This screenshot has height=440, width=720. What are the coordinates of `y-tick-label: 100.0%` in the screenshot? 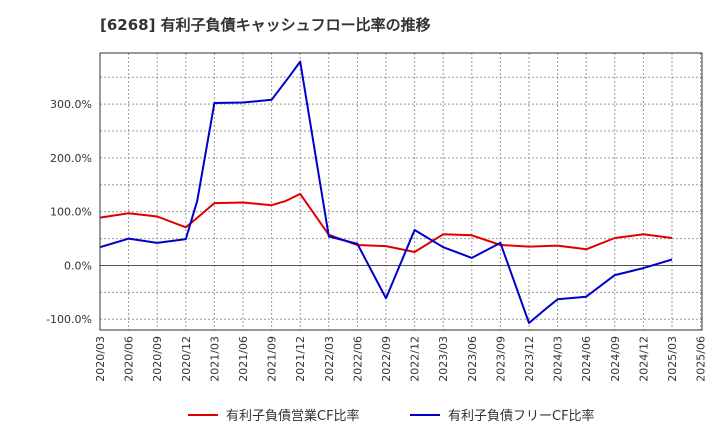 It's located at (71, 212).